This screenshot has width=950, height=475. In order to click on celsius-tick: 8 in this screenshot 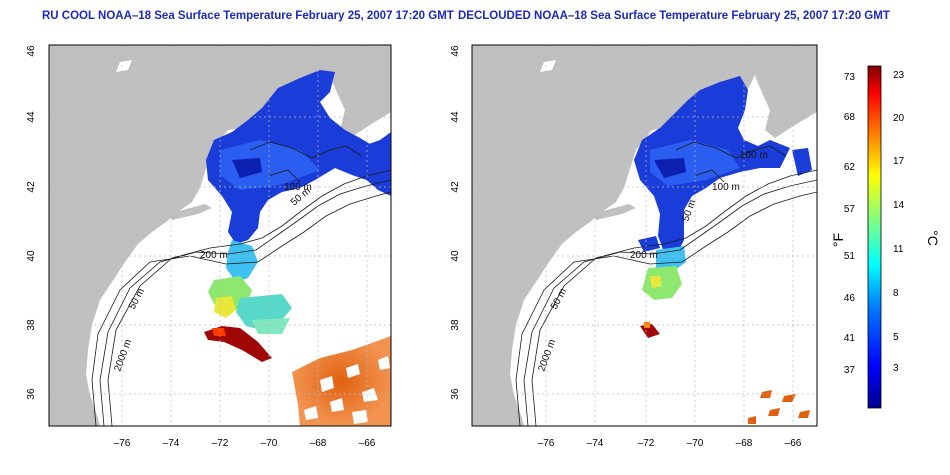, I will do `click(896, 293)`.